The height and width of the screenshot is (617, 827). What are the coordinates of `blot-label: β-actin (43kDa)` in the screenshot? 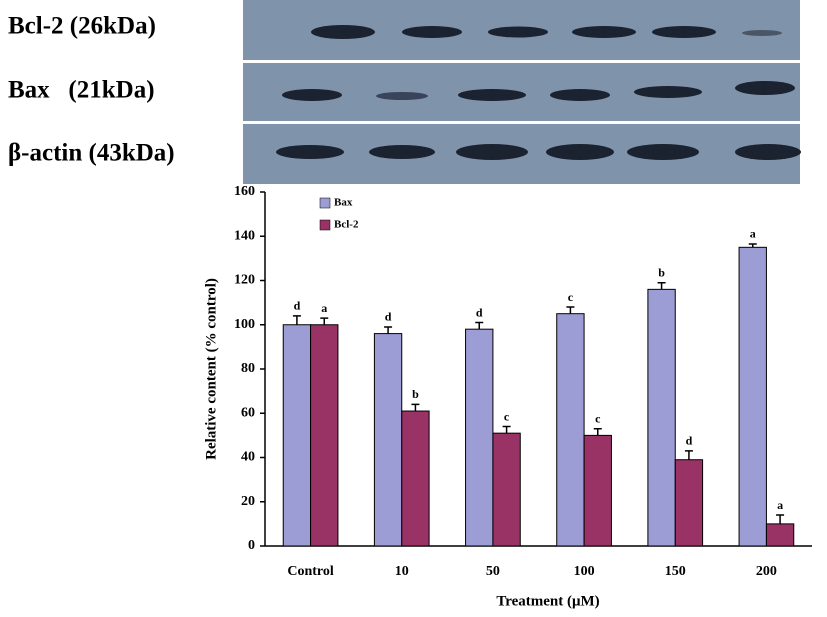 It's located at (91, 153).